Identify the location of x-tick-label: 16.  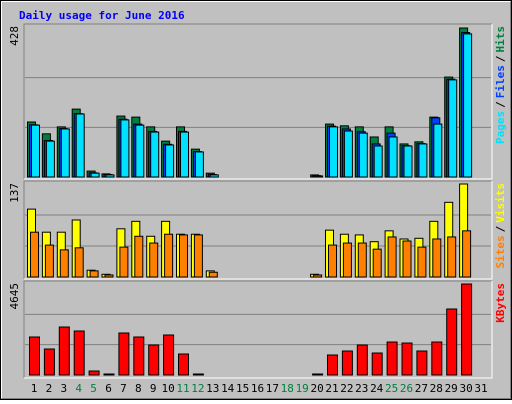
(257, 388).